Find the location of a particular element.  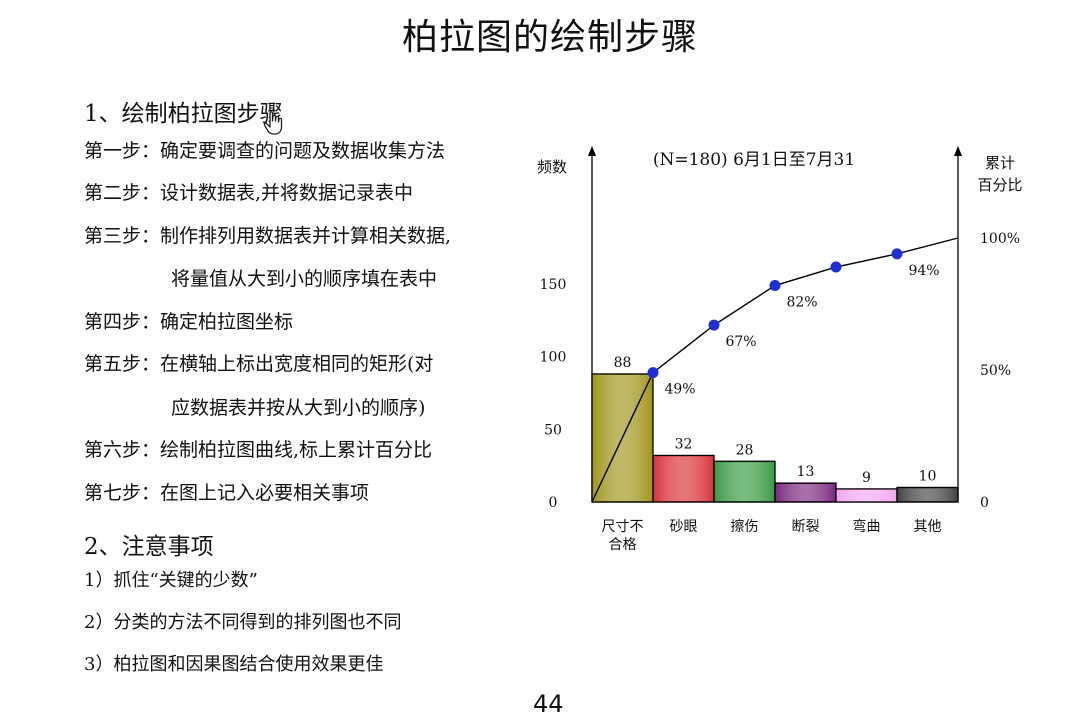

step-5: 第五步：在横轴上标出宽度相同的矩形(对 is located at coordinates (258, 362).